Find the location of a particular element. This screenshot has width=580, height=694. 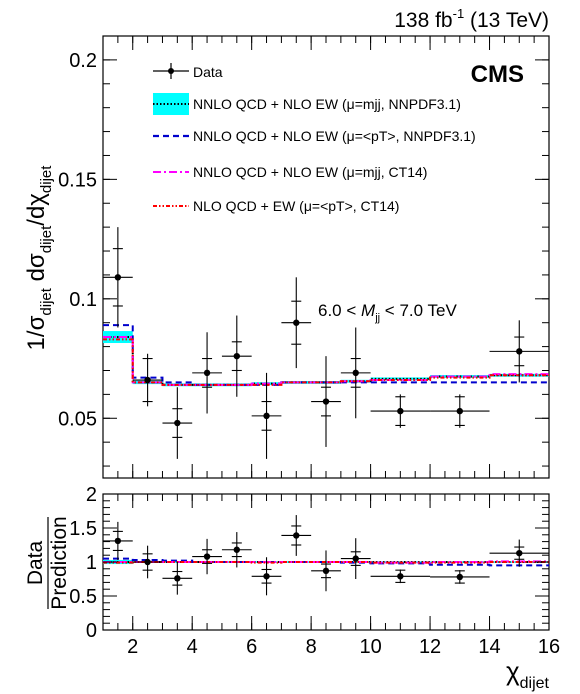

main-y-tick-label: 0.2 is located at coordinates (83, 61).